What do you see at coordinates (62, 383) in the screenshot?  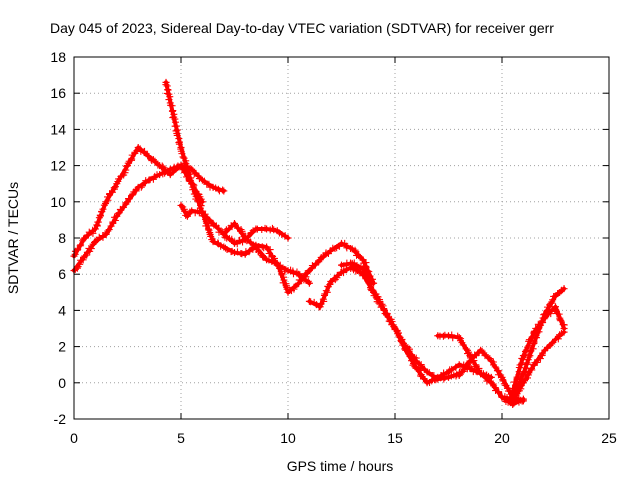 I see `y-tick-label: 0` at bounding box center [62, 383].